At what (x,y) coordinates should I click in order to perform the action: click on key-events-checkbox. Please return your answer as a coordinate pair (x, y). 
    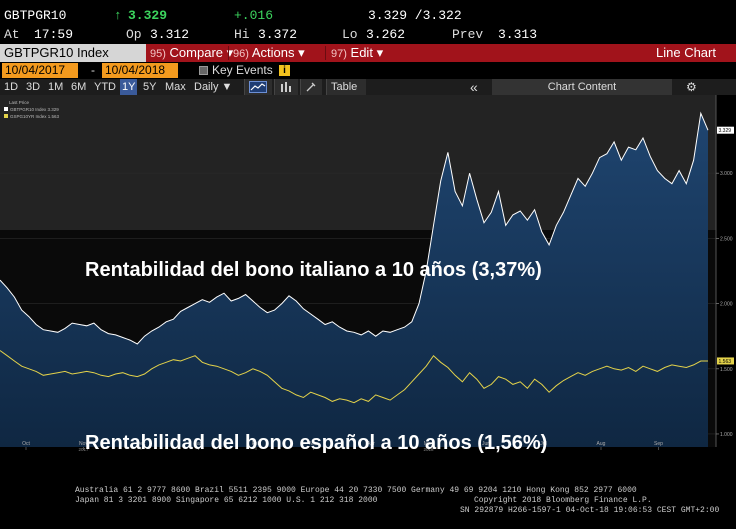
    Looking at the image, I should click on (203, 70).